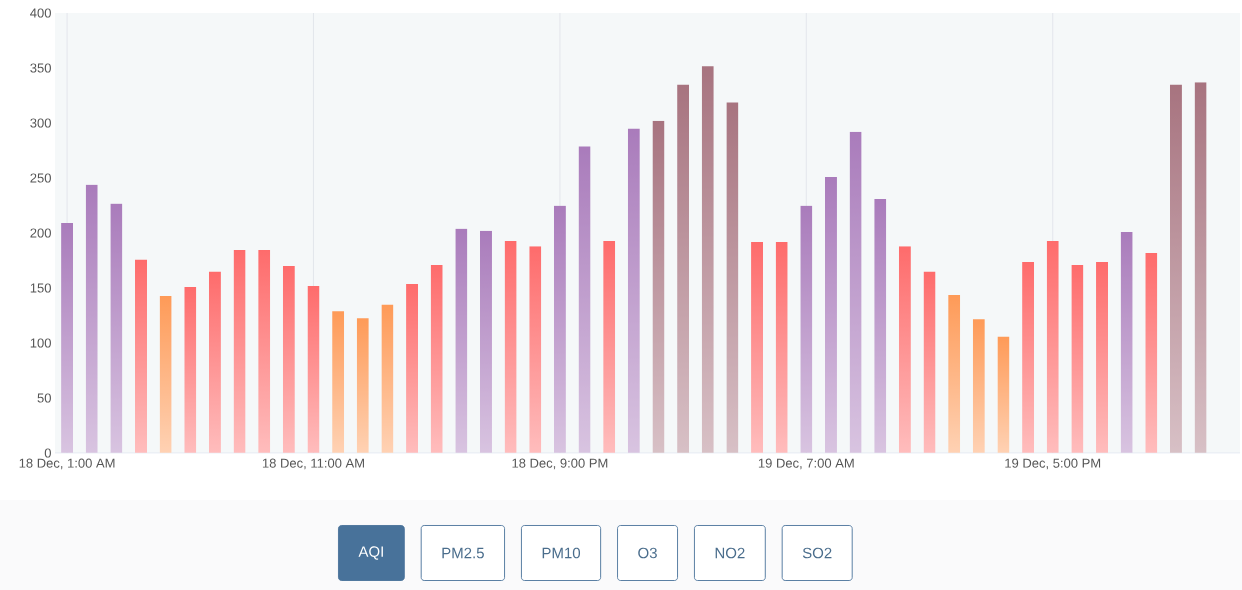 This screenshot has height=590, width=1242. I want to click on y-tick-label: 350, so click(40, 68).